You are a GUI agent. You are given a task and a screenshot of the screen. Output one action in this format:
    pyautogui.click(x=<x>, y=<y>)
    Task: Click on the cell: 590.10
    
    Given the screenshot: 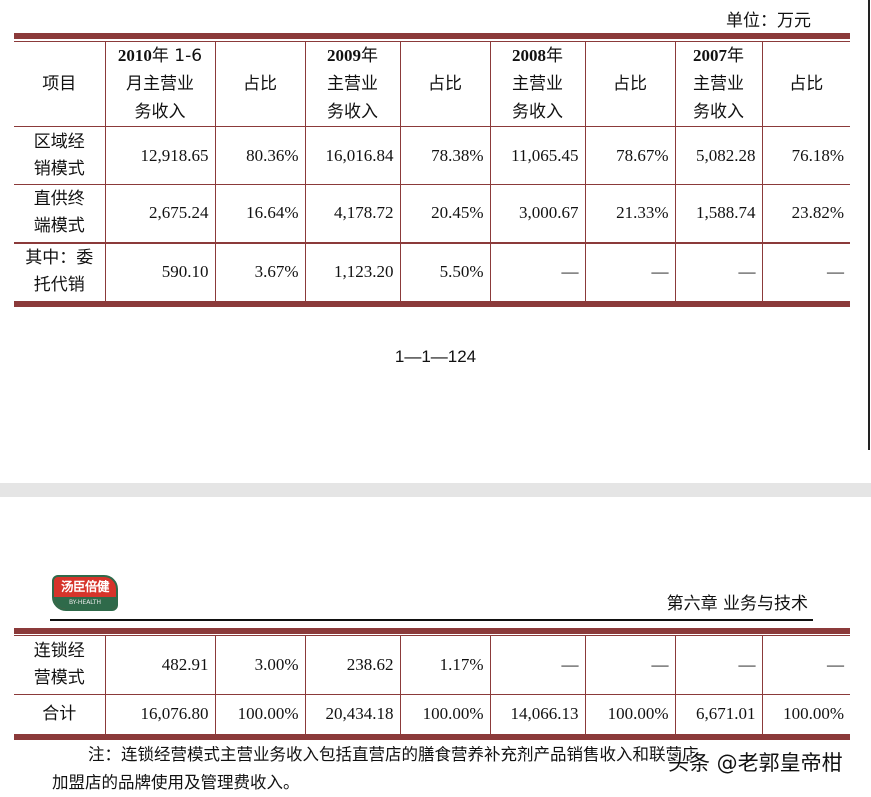 What is the action you would take?
    pyautogui.click(x=160, y=271)
    